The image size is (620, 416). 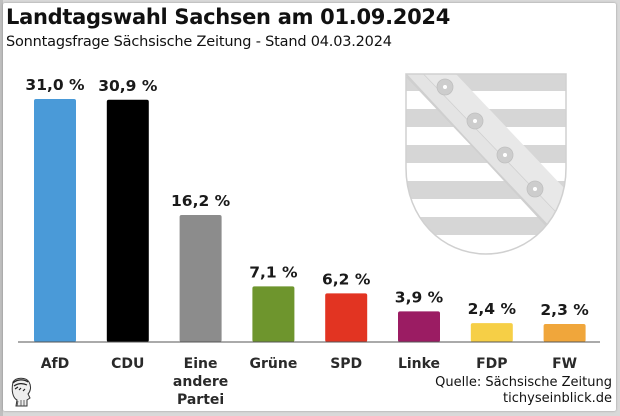 I want to click on value-label: 3,9 %, so click(x=419, y=297).